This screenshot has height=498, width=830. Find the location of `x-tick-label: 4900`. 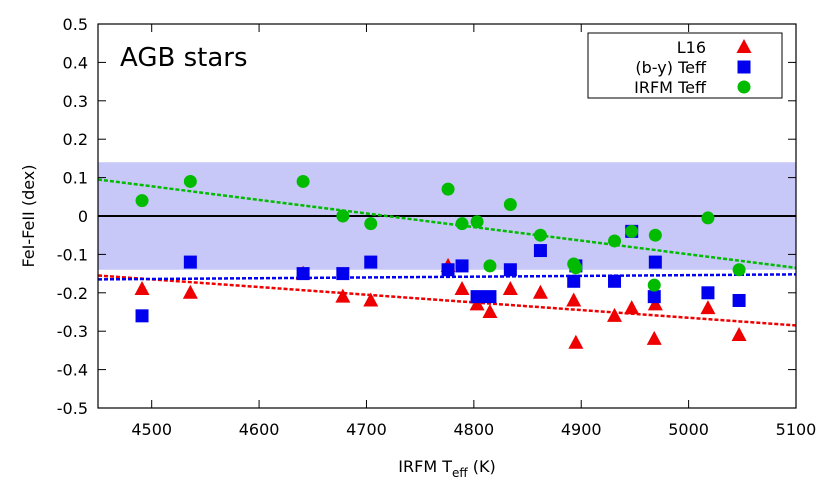

x-tick-label: 4900 is located at coordinates (581, 429).